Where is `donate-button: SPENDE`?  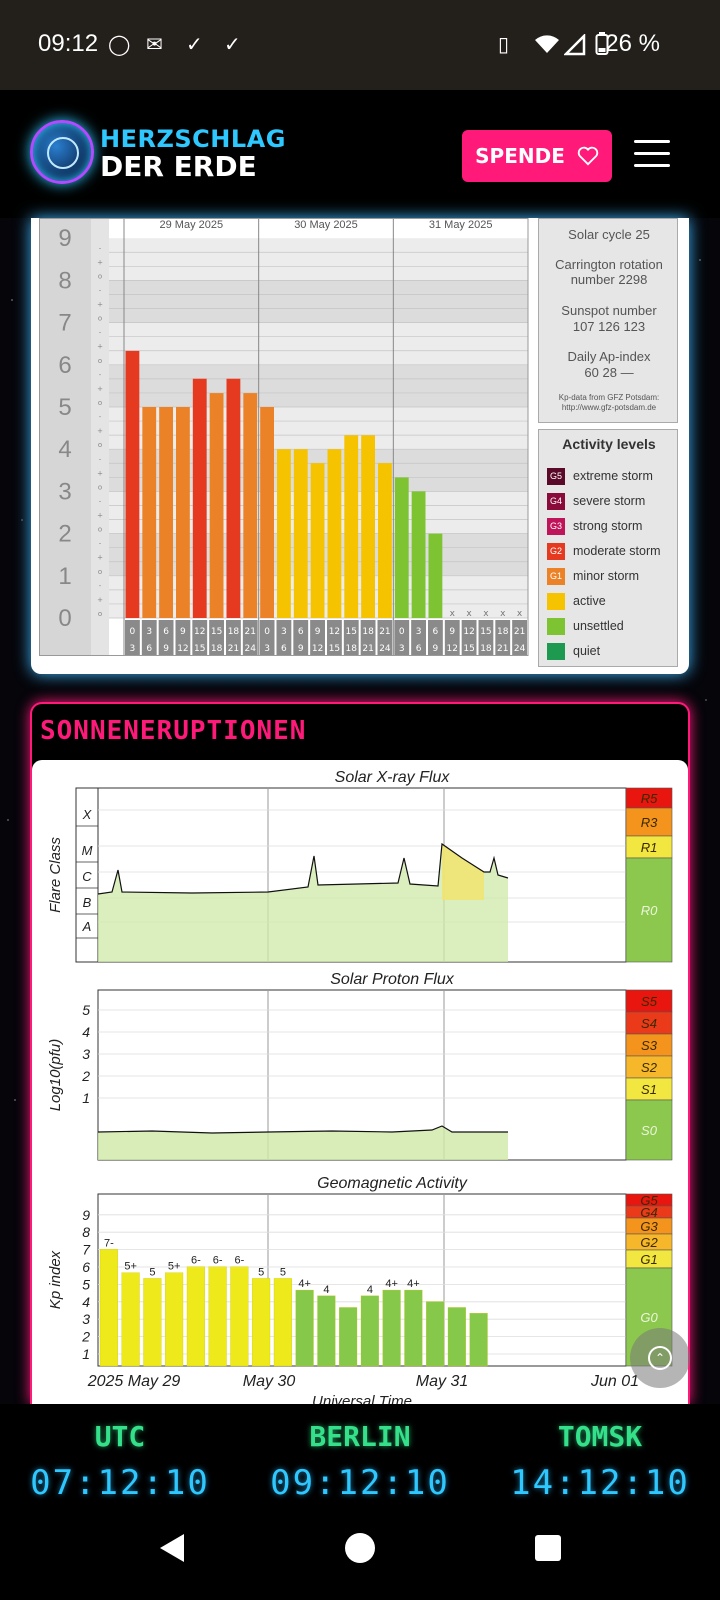
donate-button: SPENDE is located at coordinates (537, 156).